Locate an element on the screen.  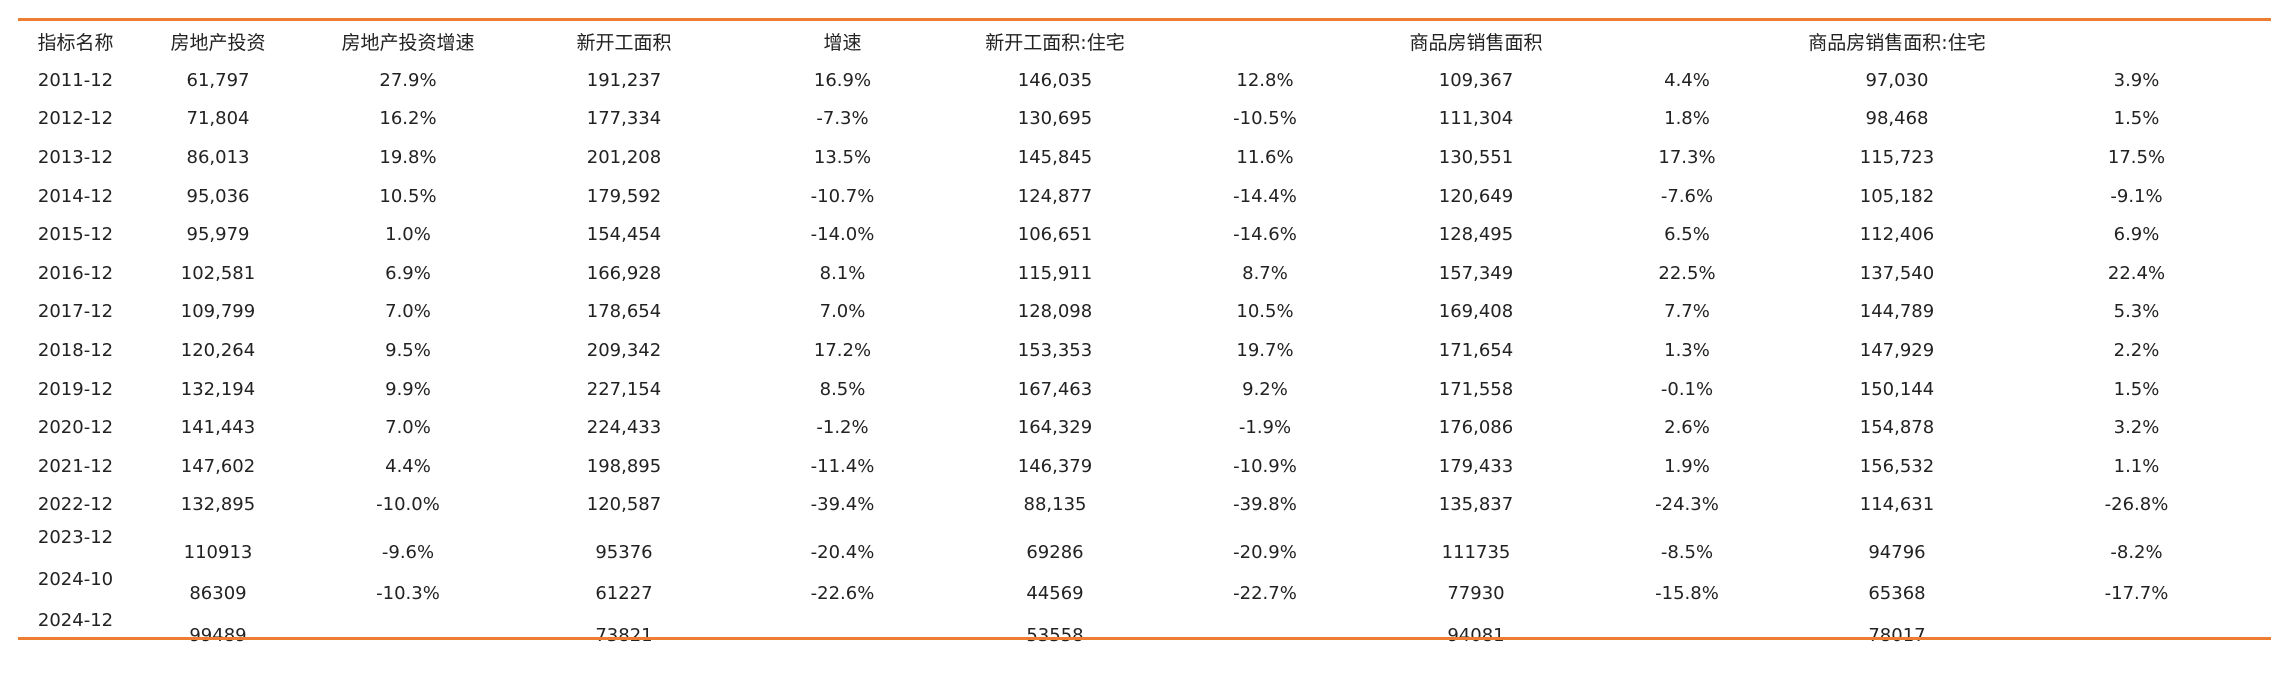
table-cell: 178,654 is located at coordinates (624, 312).